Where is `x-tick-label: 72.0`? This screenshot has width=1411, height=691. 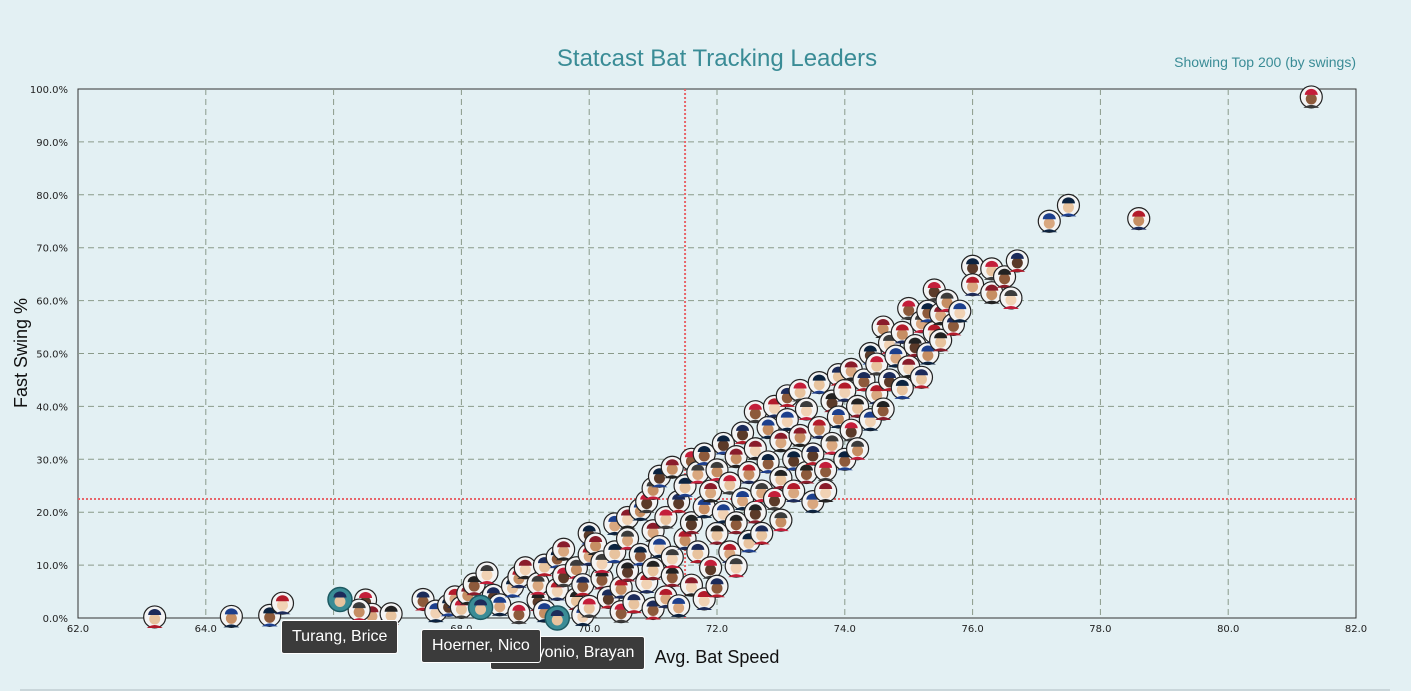 x-tick-label: 72.0 is located at coordinates (717, 629).